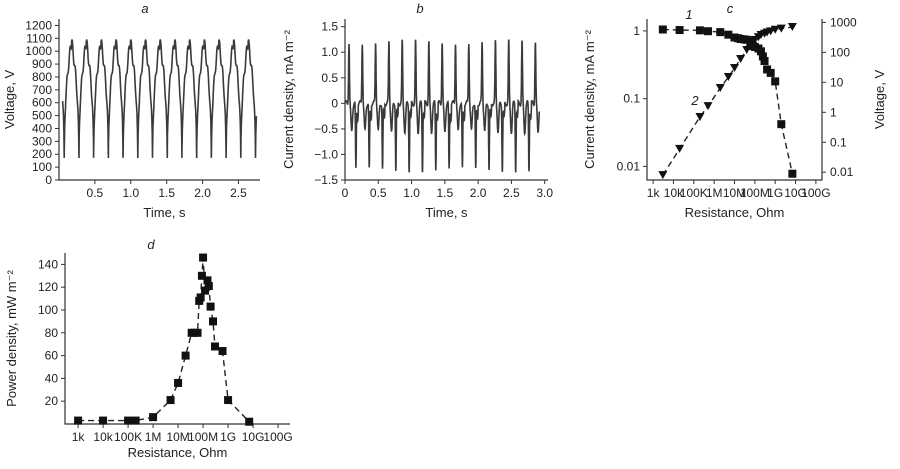 The image size is (900, 469). What do you see at coordinates (38, 51) in the screenshot?
I see `panel-a-ytick-label: 1000` at bounding box center [38, 51].